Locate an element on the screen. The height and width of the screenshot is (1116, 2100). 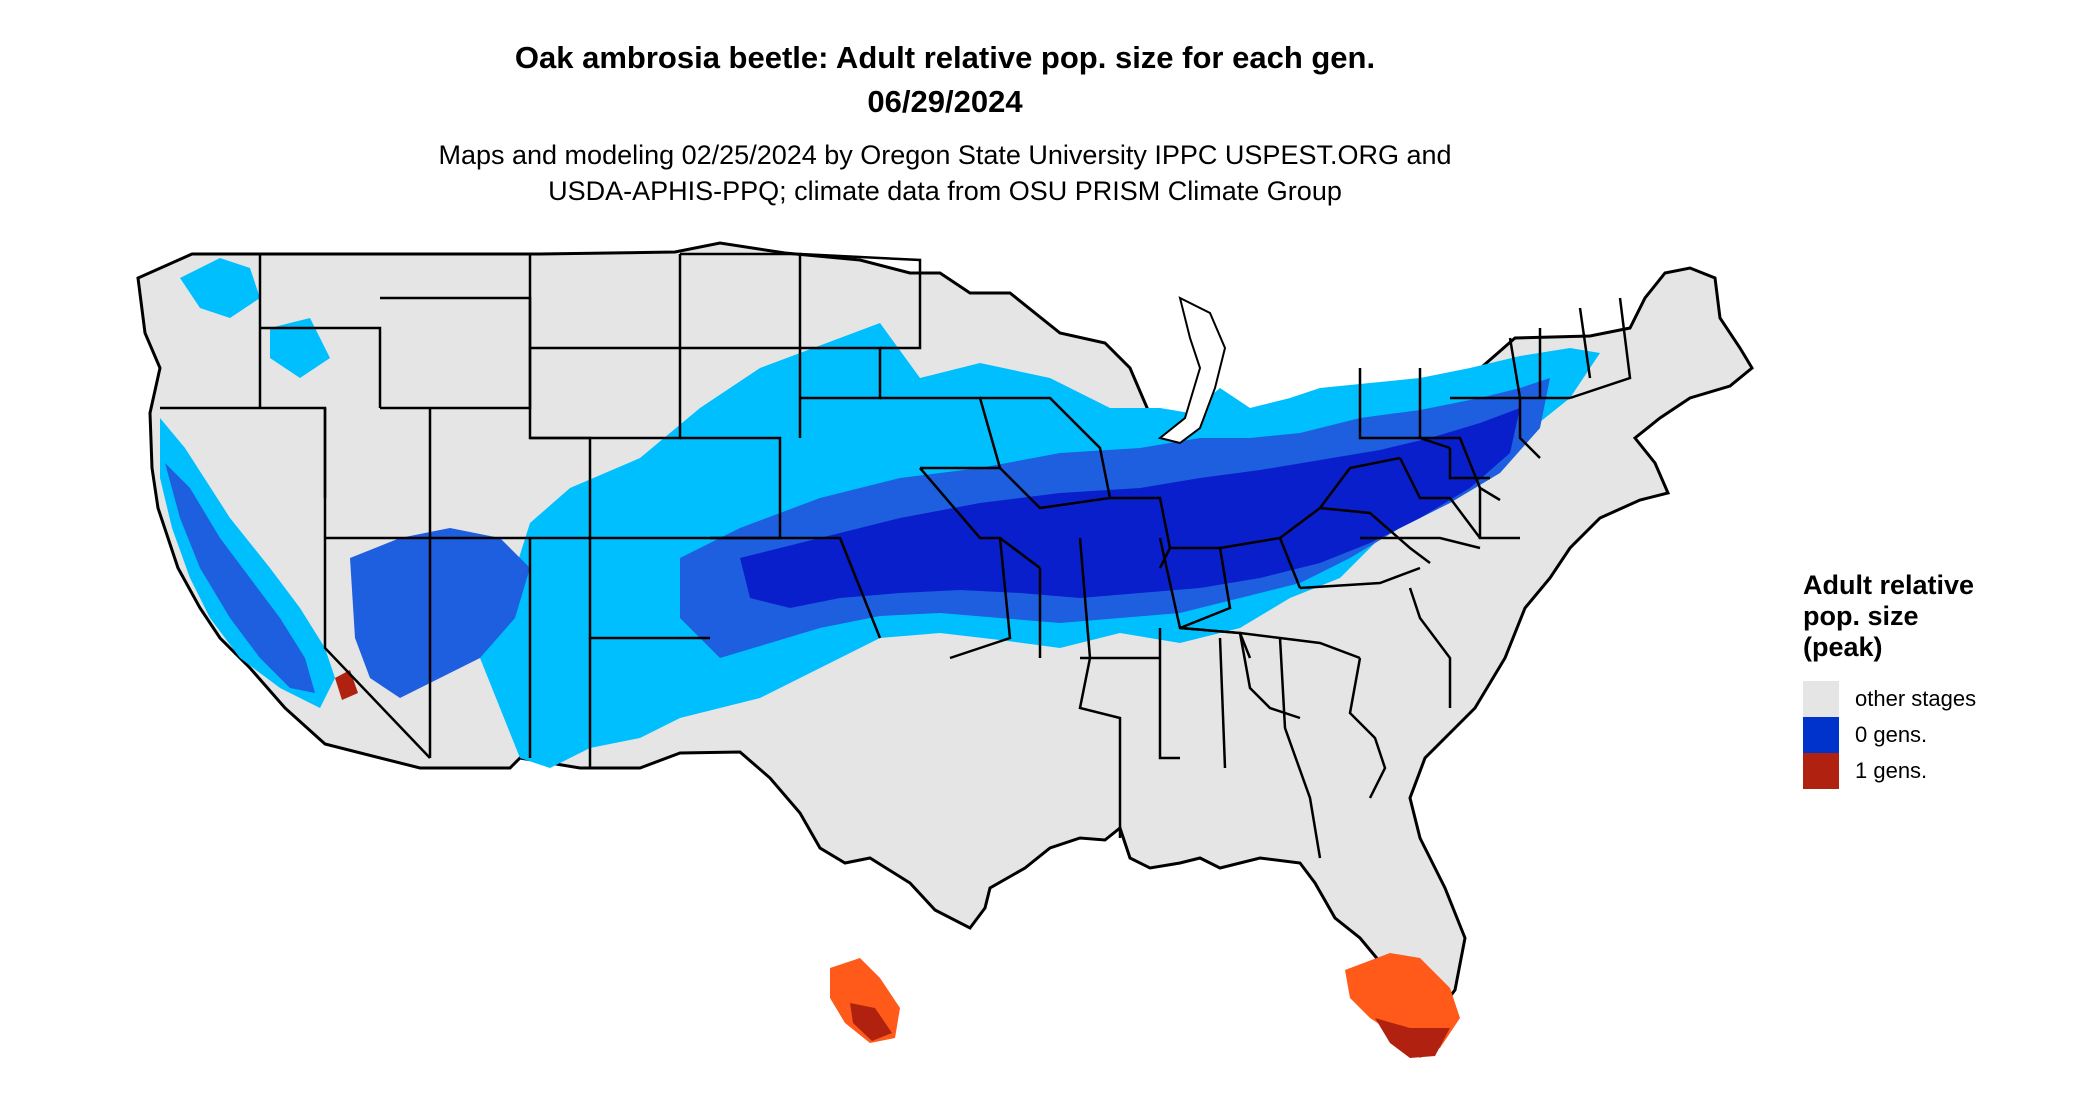
zone-texas-darkred is located at coordinates (871, 1022).